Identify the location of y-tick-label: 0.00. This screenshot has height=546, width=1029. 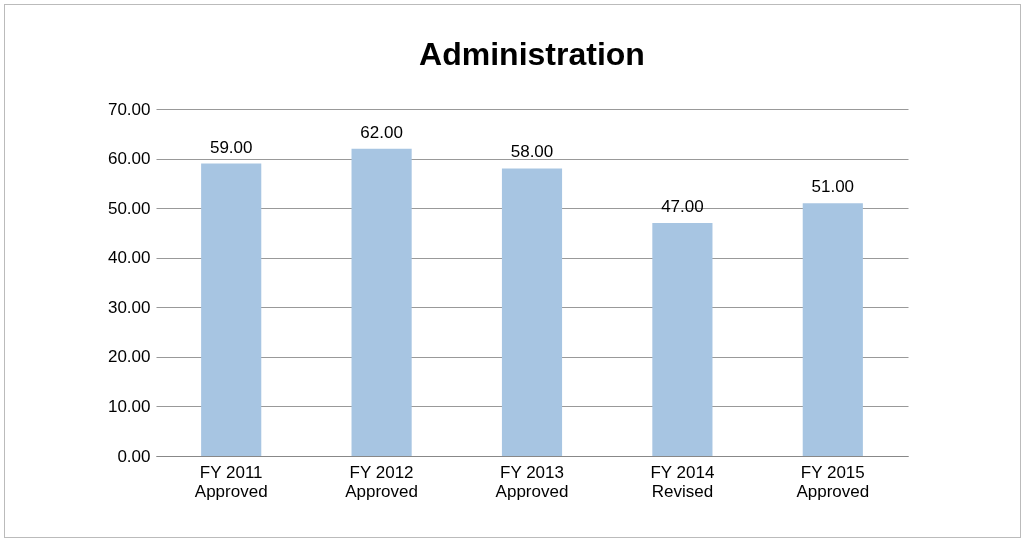
(134, 456).